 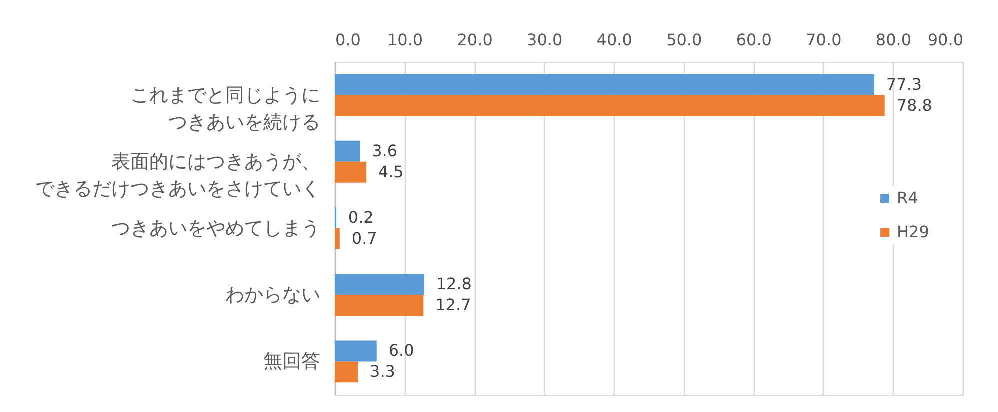 I want to click on x-tick-label: 20.0, so click(x=475, y=40).